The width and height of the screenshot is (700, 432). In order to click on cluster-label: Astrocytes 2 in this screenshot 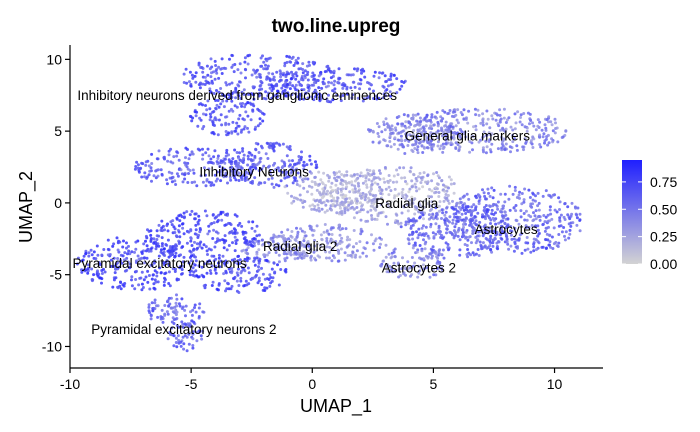, I will do `click(419, 268)`.